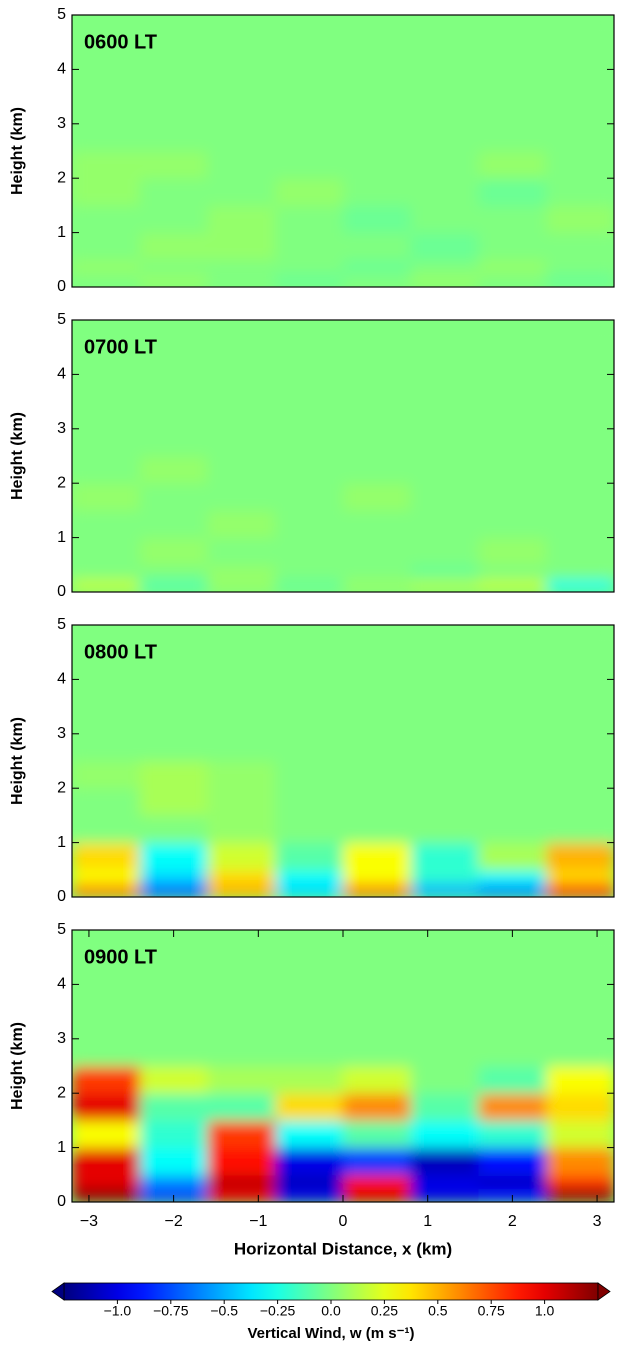  I want to click on panel-label: 0800 LT, so click(120, 652).